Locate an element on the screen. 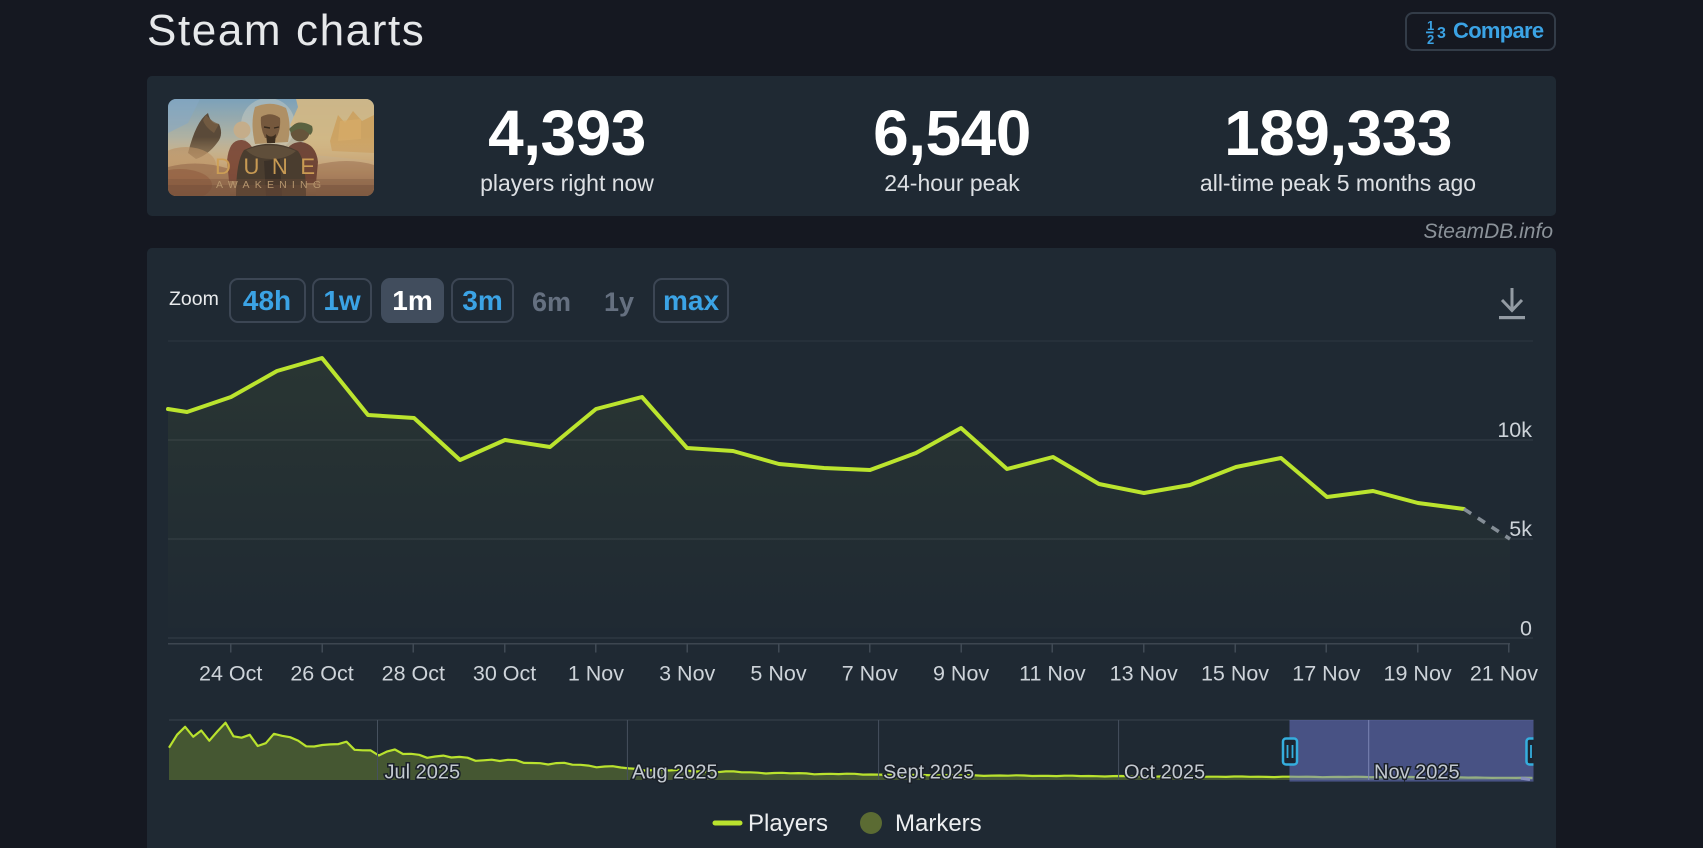 The width and height of the screenshot is (1703, 848). svg-text: Aug 2025 is located at coordinates (675, 773).